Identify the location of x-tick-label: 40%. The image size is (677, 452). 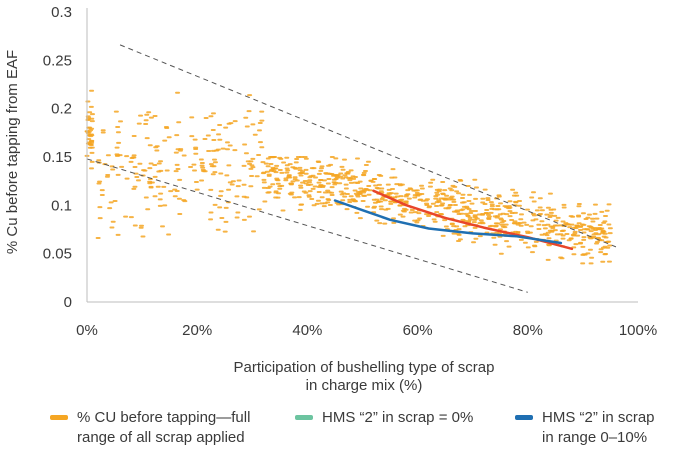
(307, 330).